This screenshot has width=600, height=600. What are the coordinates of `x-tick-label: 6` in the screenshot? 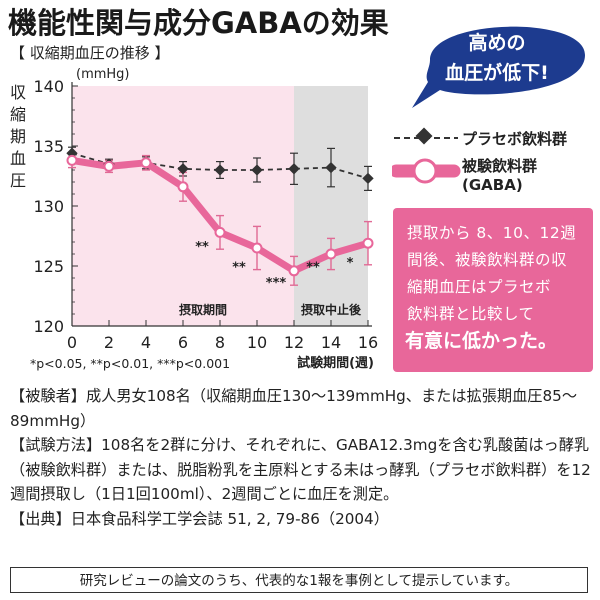 It's located at (183, 342).